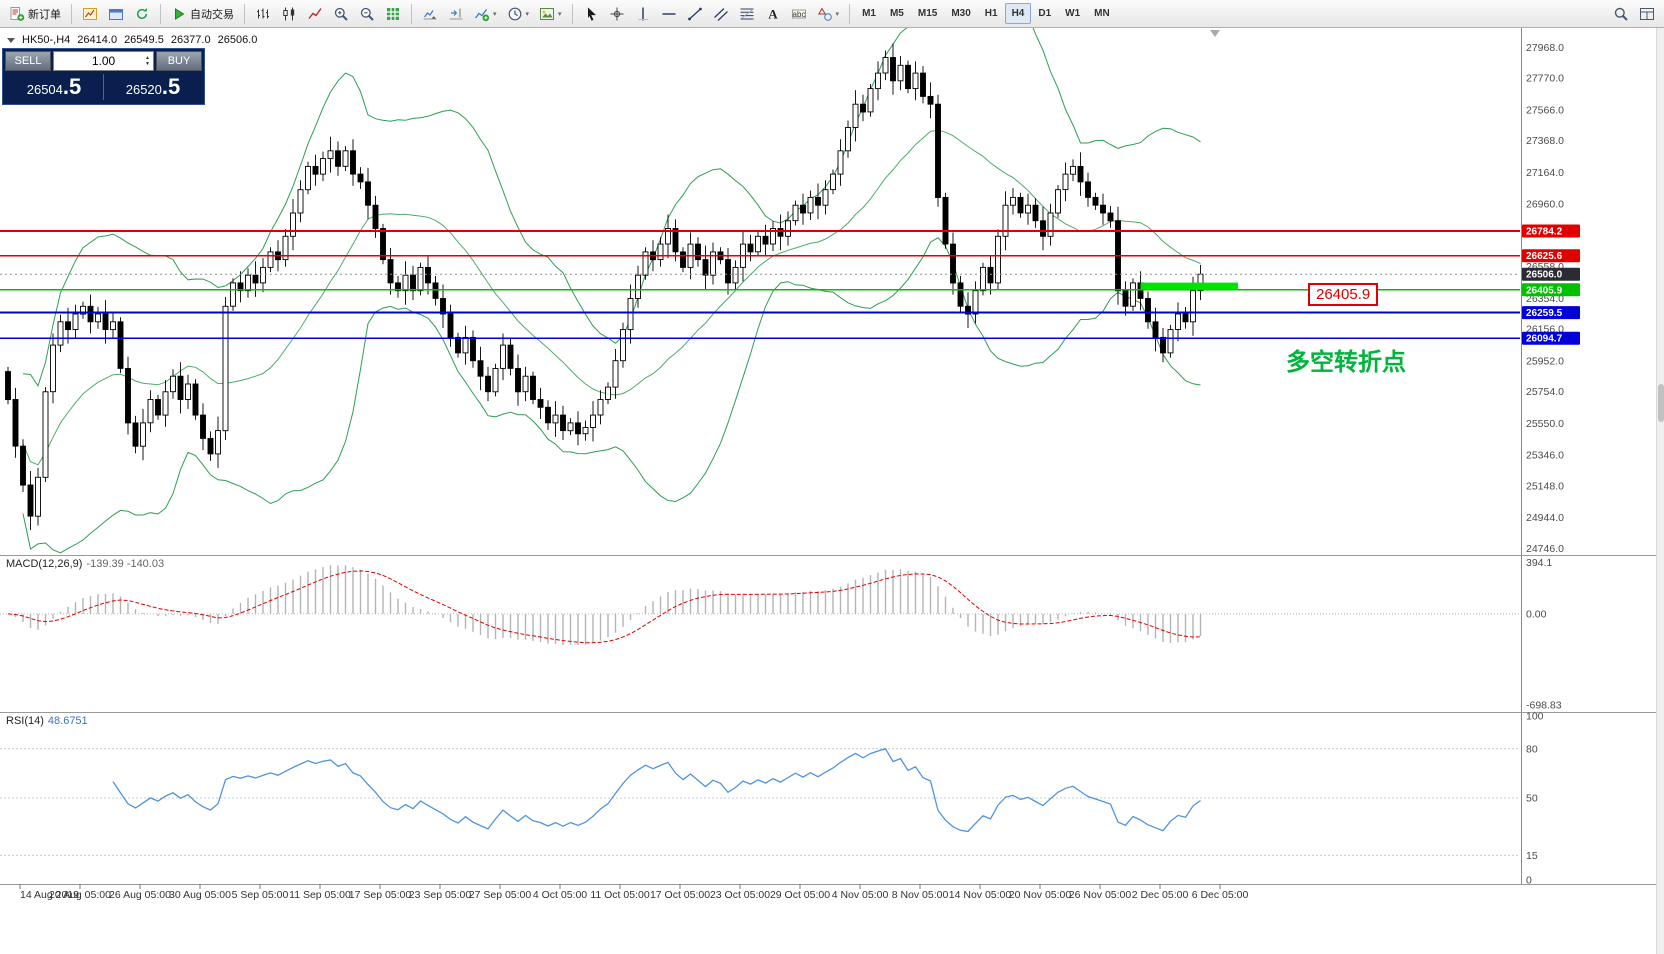 Image resolution: width=1664 pixels, height=954 pixels. Describe the element at coordinates (550, 13) in the screenshot. I see `templates-button: ▾` at that location.